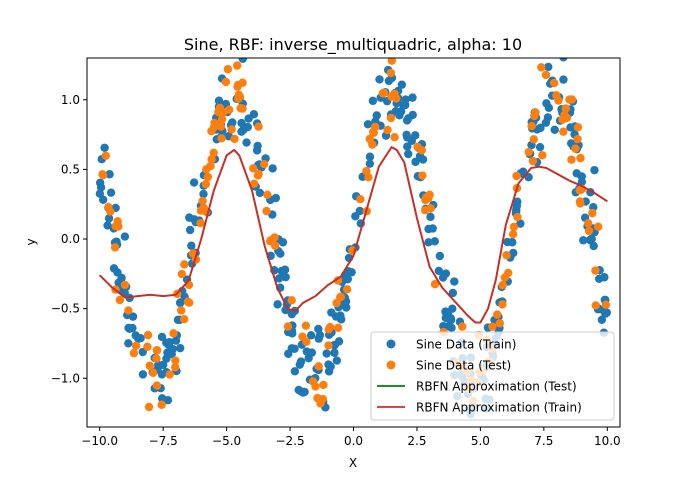 The height and width of the screenshot is (480, 690). Describe the element at coordinates (480, 441) in the screenshot. I see `x-tick-label: 5.0` at that location.